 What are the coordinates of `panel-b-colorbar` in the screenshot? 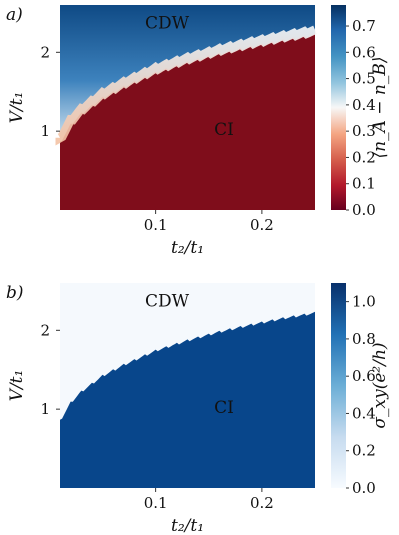 It's located at (338, 385).